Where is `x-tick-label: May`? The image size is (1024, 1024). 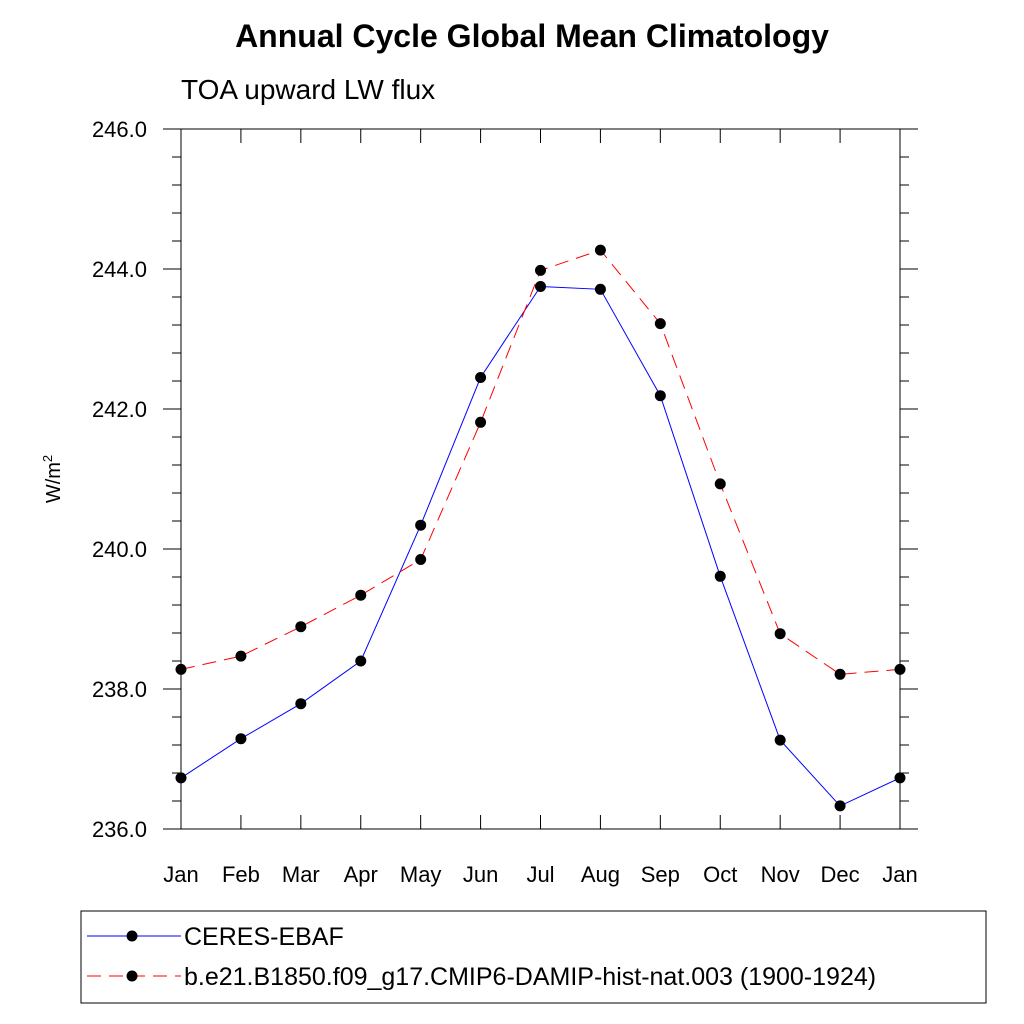
x-tick-label: May is located at coordinates (421, 874).